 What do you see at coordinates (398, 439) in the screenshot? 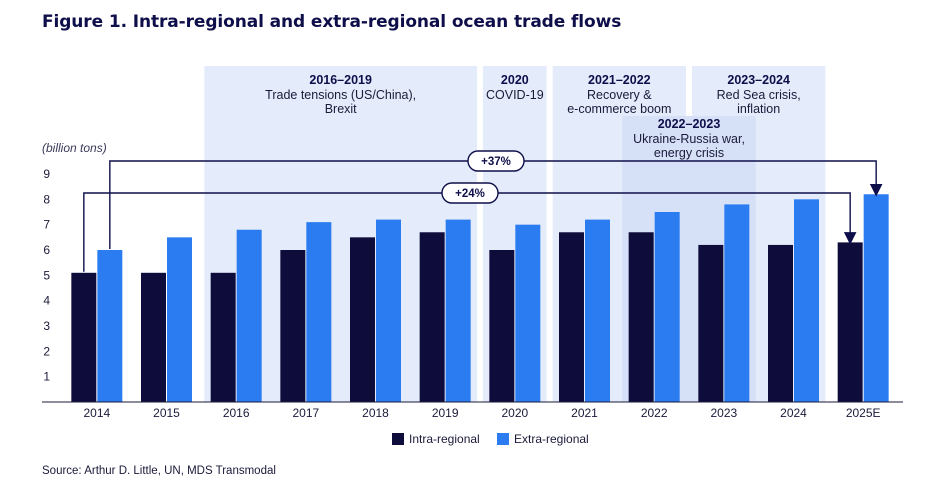
I see `legend-swatch-intra` at bounding box center [398, 439].